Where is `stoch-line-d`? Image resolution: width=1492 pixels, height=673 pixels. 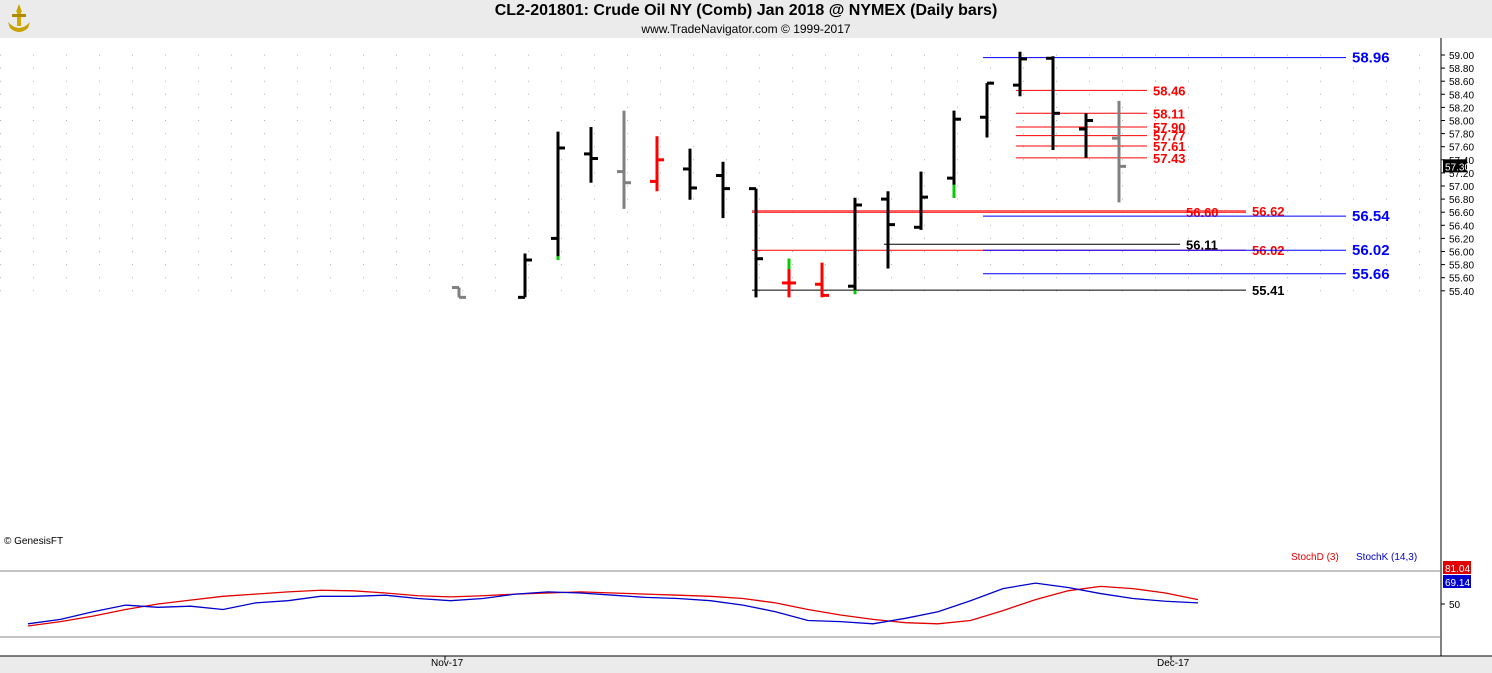
stoch-line-d is located at coordinates (613, 606).